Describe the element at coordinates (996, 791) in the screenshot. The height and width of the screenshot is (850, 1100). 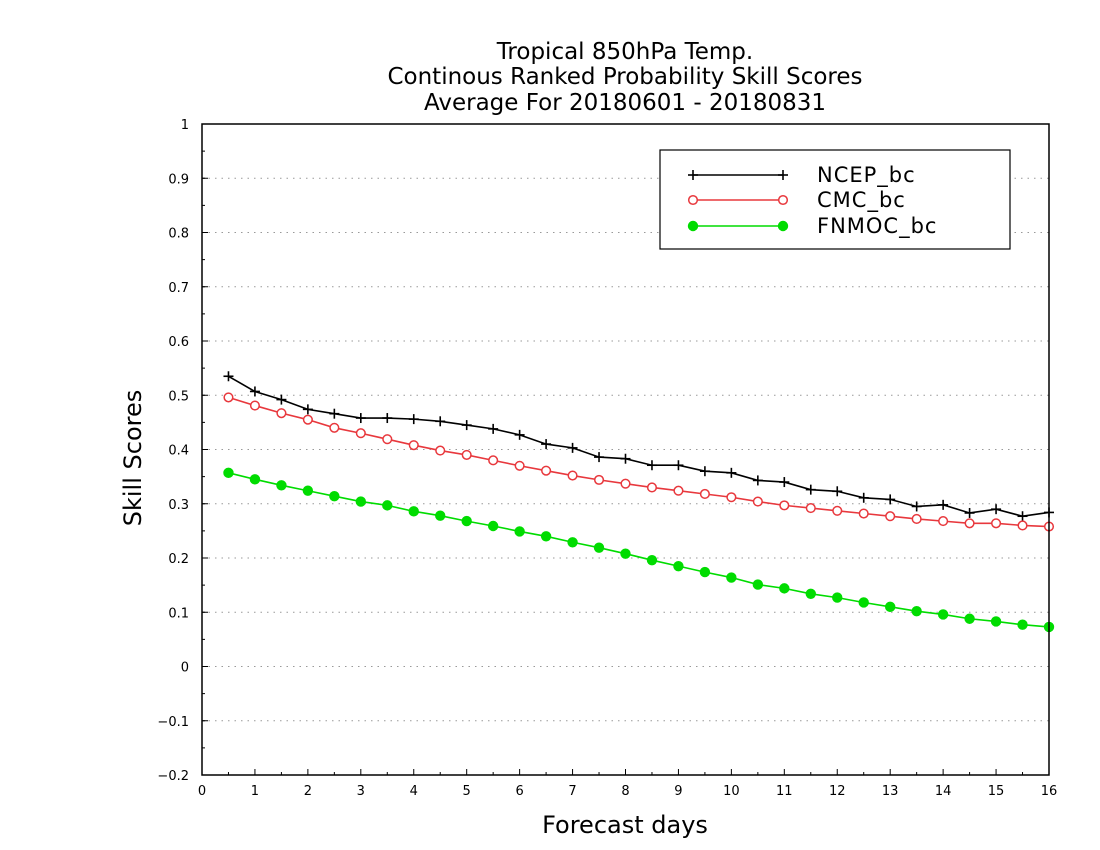
I see `x-tick-label: 15` at that location.